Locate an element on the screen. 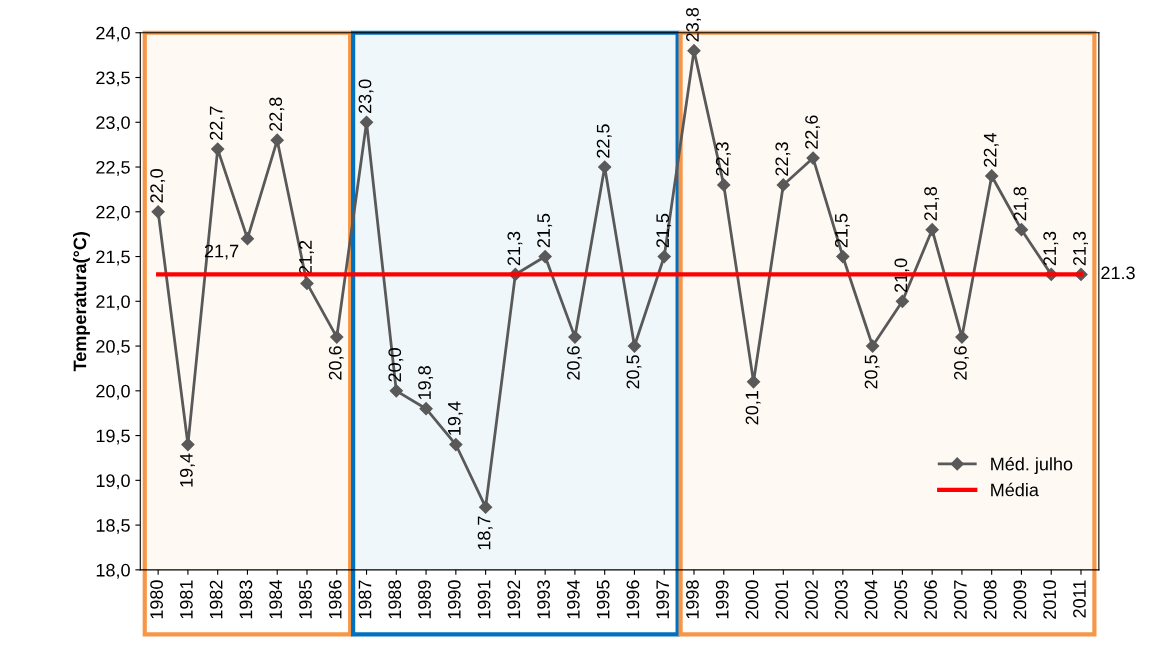  y-tick-label: 24,0 is located at coordinates (113, 34).